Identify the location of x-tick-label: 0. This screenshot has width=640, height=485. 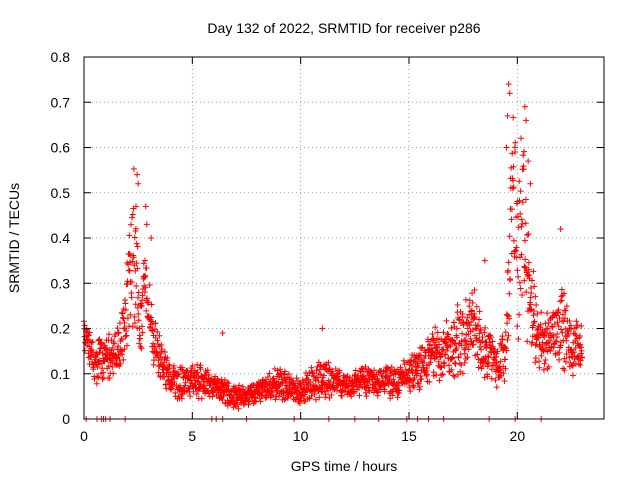
(84, 436).